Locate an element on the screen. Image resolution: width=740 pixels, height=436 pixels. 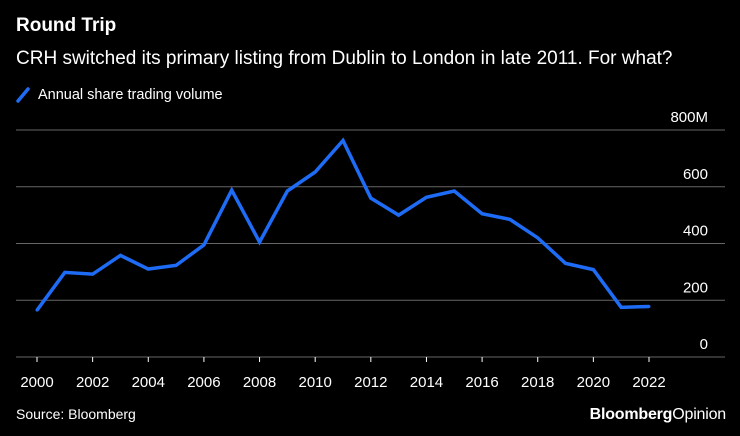
data-point-2009 is located at coordinates (287, 191).